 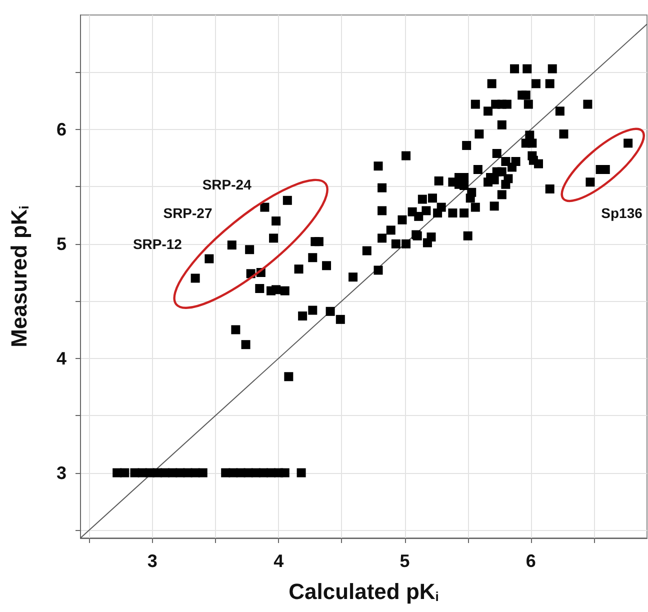 I want to click on y-tick-label: 6, so click(x=61, y=129).